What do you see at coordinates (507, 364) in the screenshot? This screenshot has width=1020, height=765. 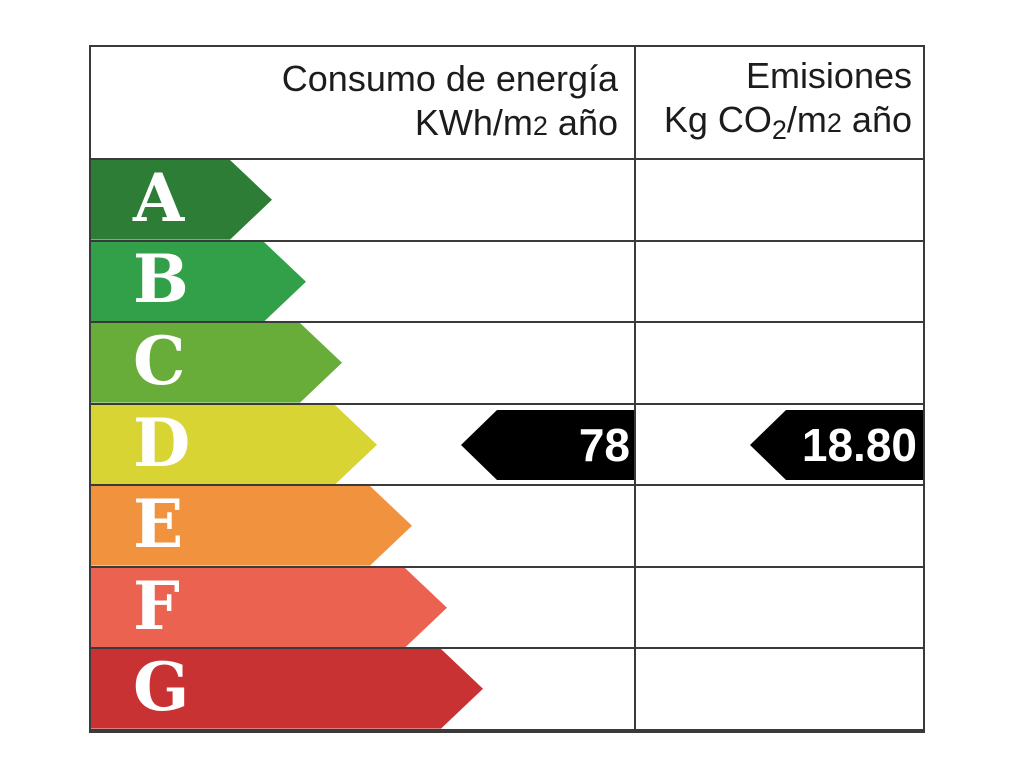 I see `rating-row-C: C` at bounding box center [507, 364].